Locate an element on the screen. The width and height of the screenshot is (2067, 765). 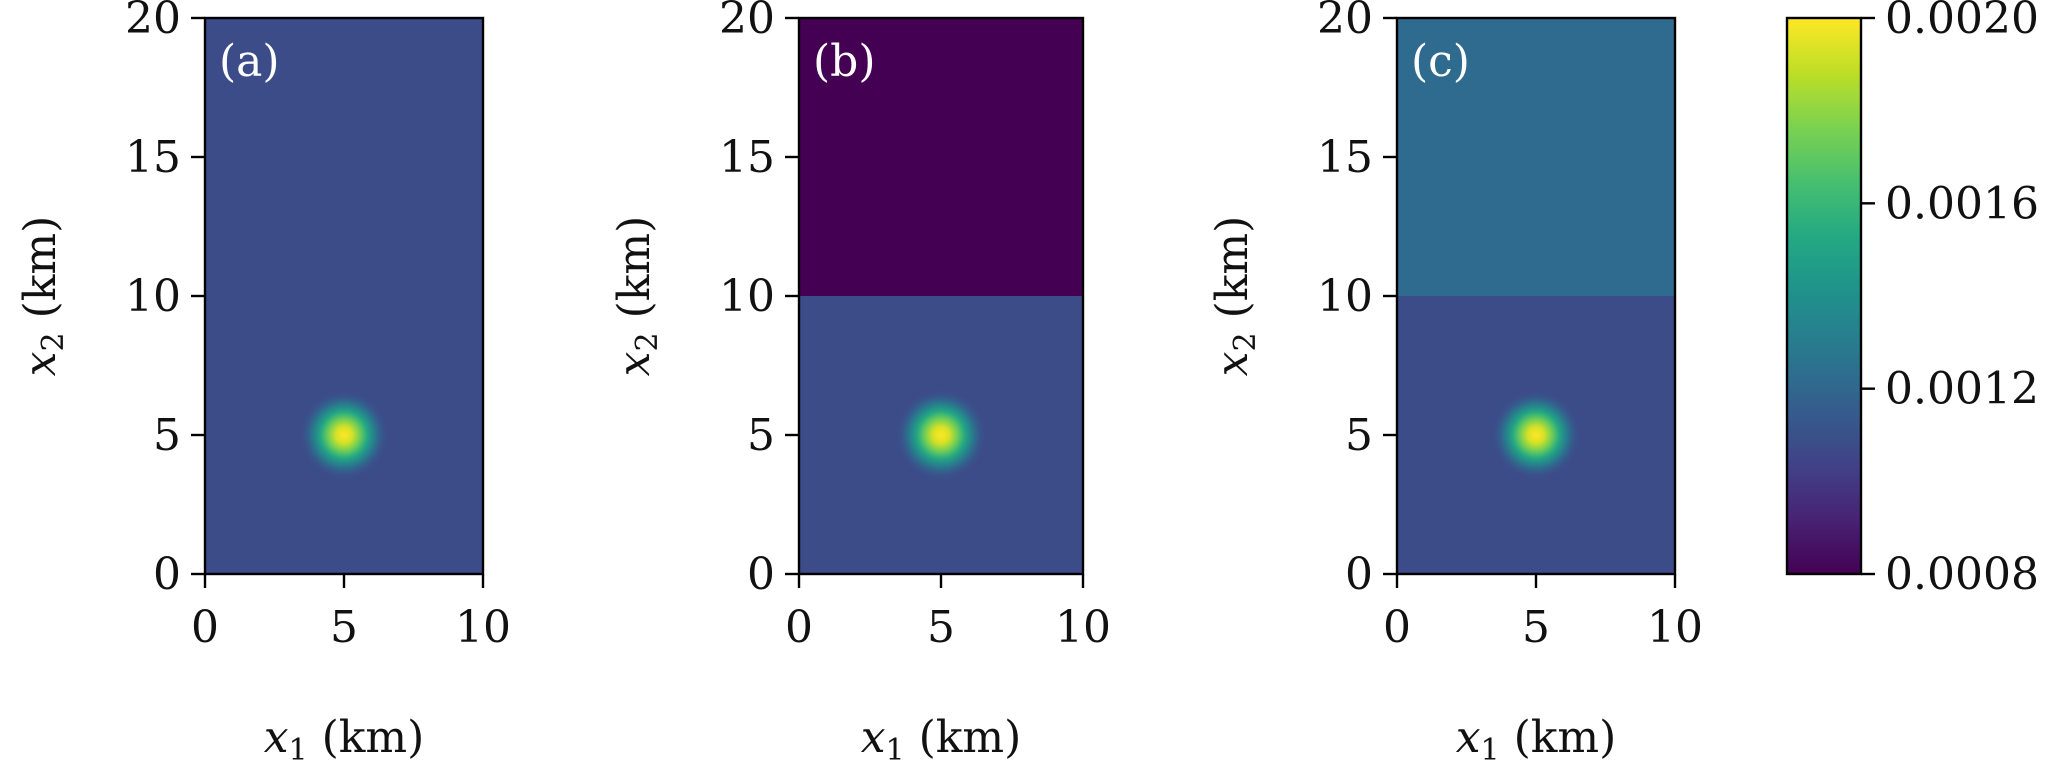
colorbar-tick-label: 0.0016 is located at coordinates (1962, 203).